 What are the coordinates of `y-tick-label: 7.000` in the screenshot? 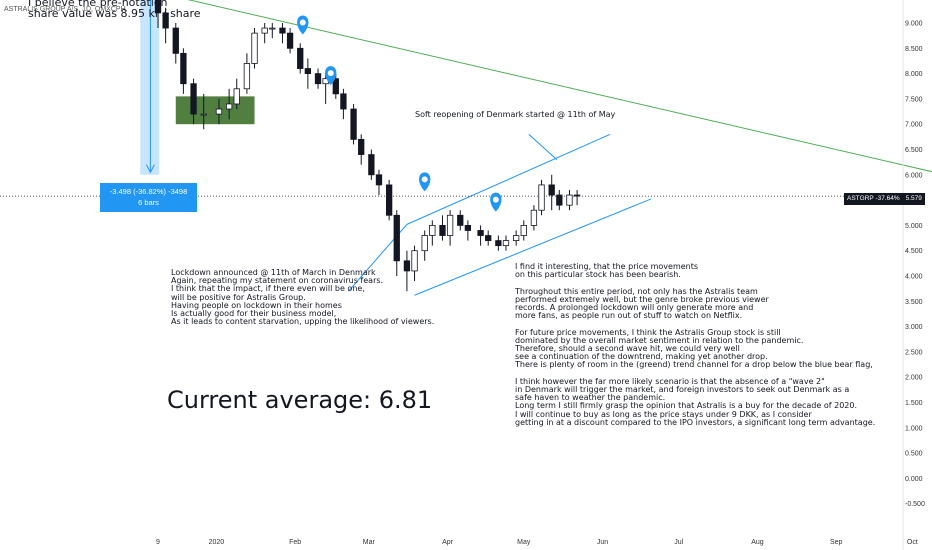 It's located at (914, 125).